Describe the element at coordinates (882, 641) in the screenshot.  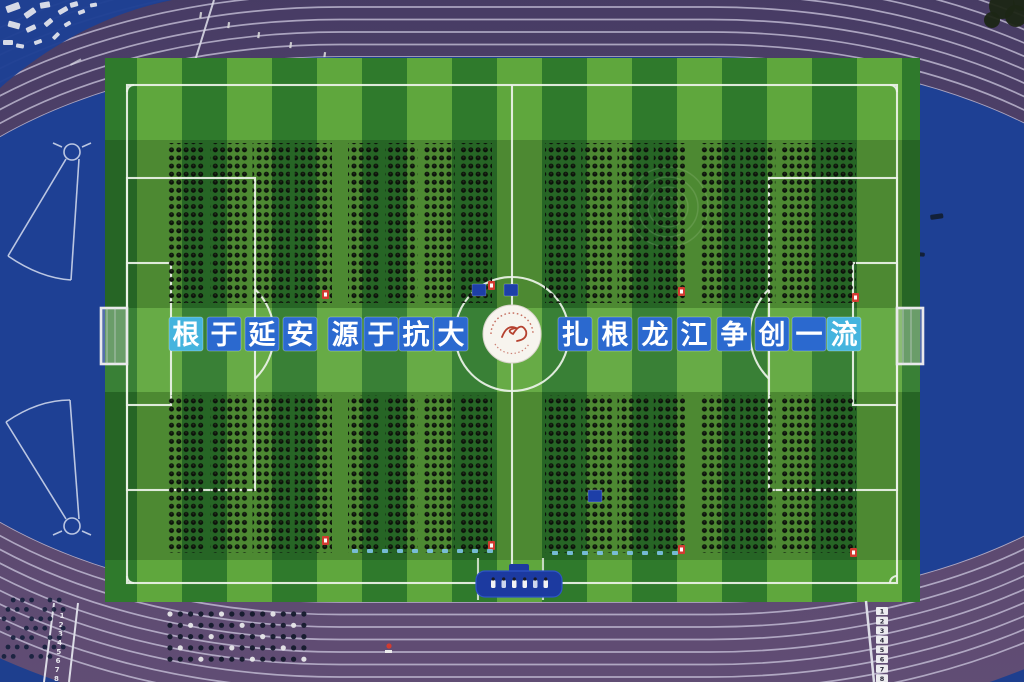
I see `lane-number-right: 4` at that location.